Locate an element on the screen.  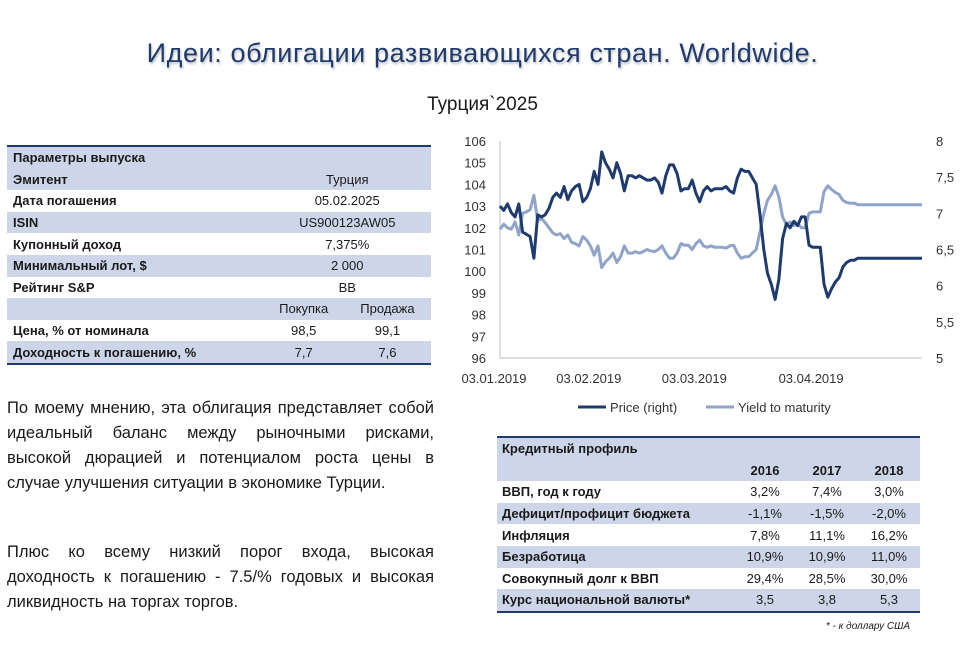
param-label: Рейтинг S&P is located at coordinates (54, 287).